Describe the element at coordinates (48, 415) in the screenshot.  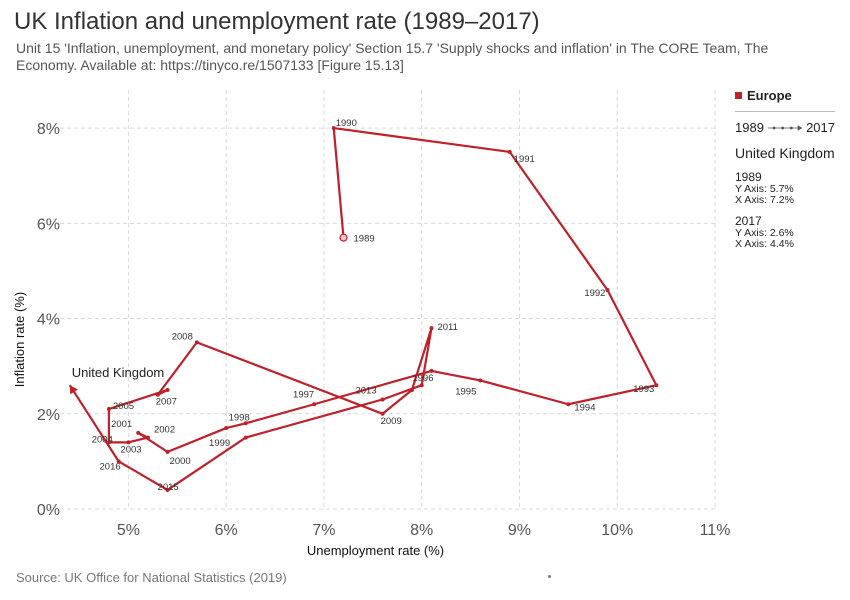
I see `y-tick-label: 2%` at that location.